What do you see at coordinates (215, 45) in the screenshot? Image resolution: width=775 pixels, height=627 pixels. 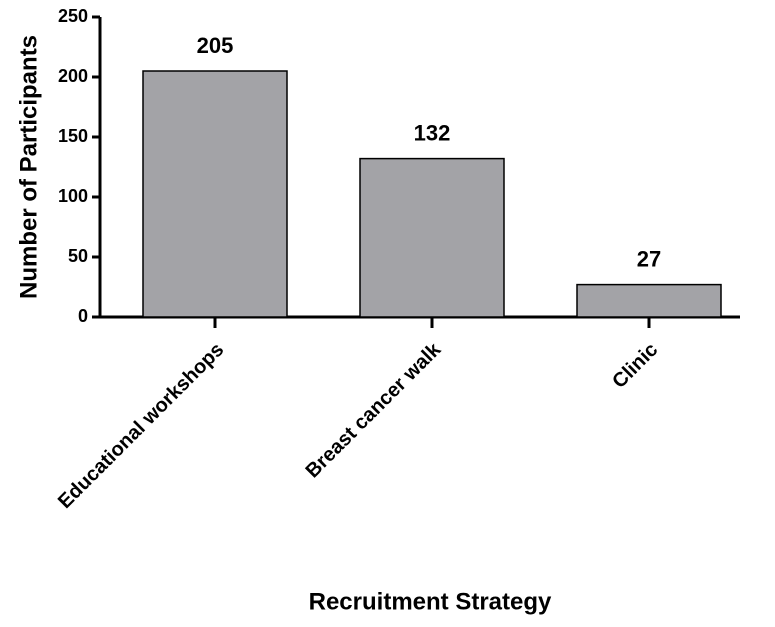 I see `value-label: 205` at bounding box center [215, 45].